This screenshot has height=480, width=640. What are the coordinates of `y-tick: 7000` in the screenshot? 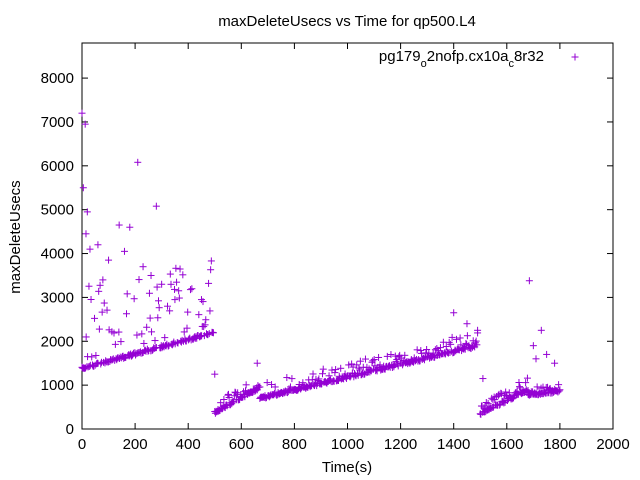 It's located at (327, 122).